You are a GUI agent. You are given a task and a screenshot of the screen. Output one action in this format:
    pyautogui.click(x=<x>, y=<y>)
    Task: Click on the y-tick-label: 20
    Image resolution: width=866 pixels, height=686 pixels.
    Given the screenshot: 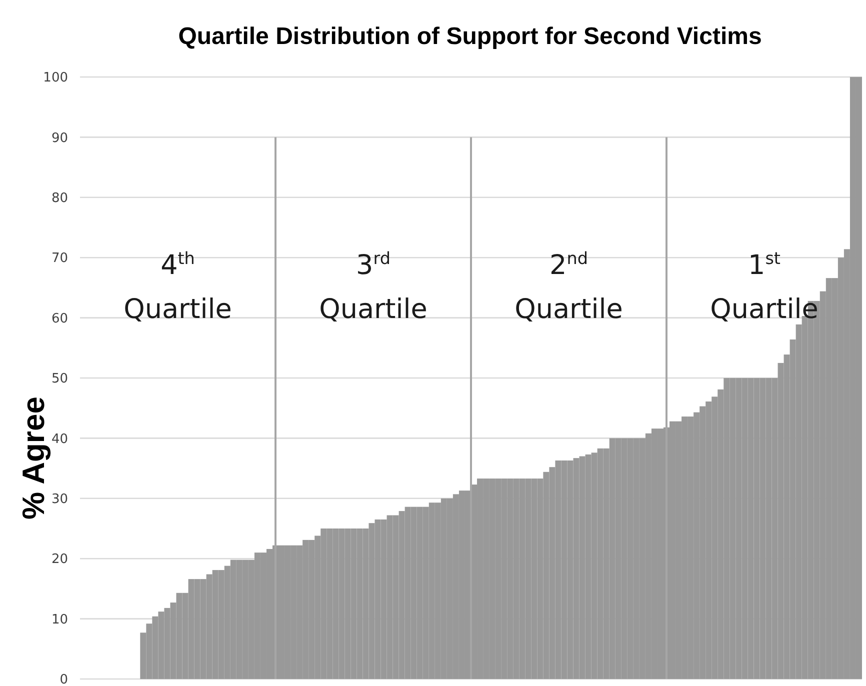 What is the action you would take?
    pyautogui.click(x=59, y=560)
    